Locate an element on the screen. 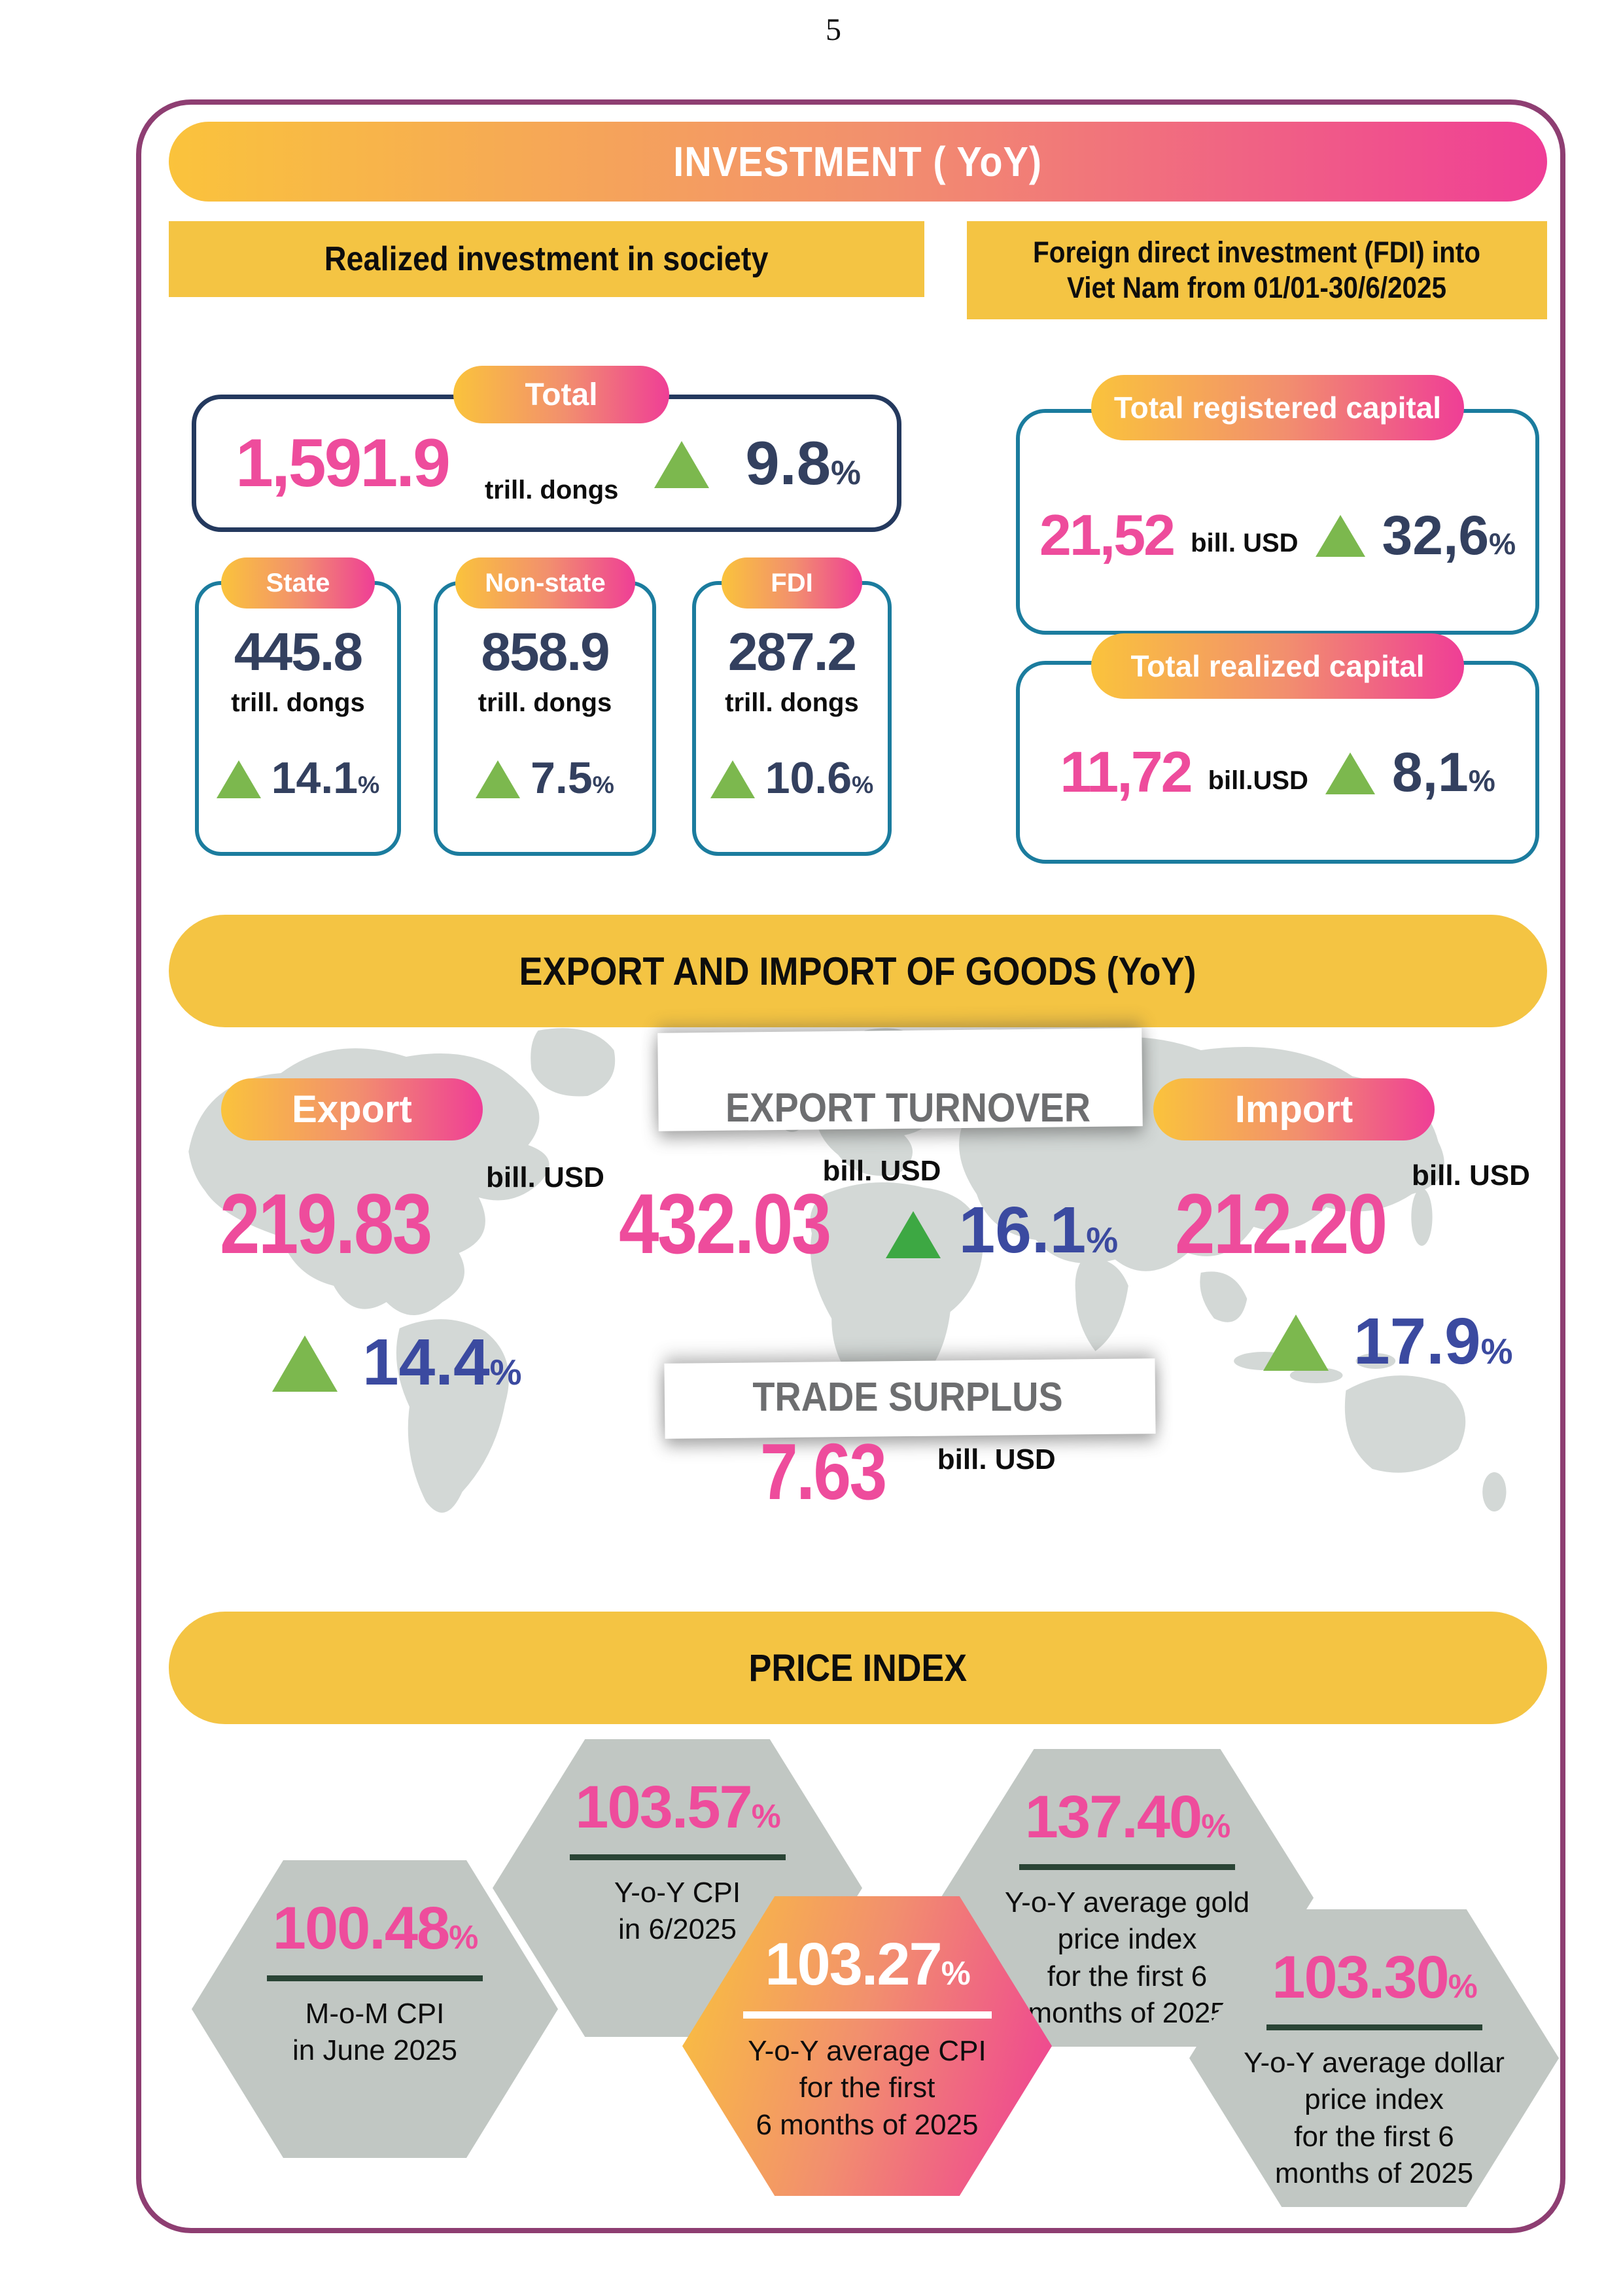  price-index-title: PRICE INDEX is located at coordinates (858, 1668).